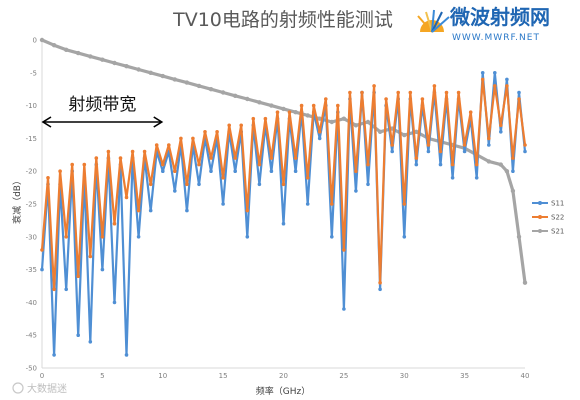 Image resolution: width=580 pixels, height=400 pixels. I want to click on x-tick-label: 25, so click(343, 376).